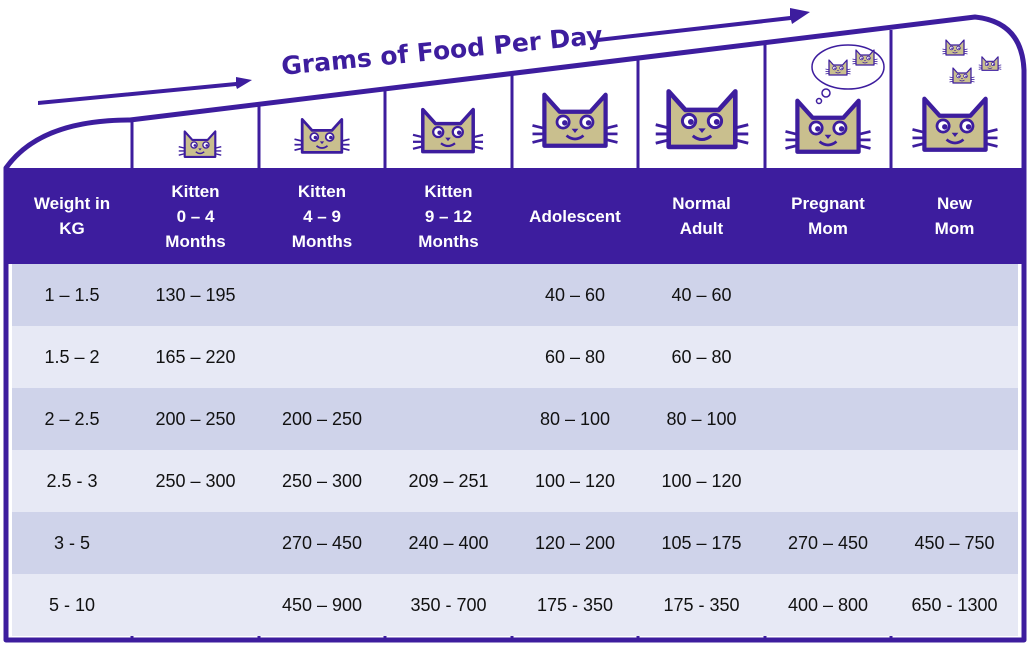 Image resolution: width=1033 pixels, height=654 pixels. Describe the element at coordinates (515, 295) in the screenshot. I see `table-row: 1 – 1.5 130 – 195 40 – 60 40 – 60` at that location.